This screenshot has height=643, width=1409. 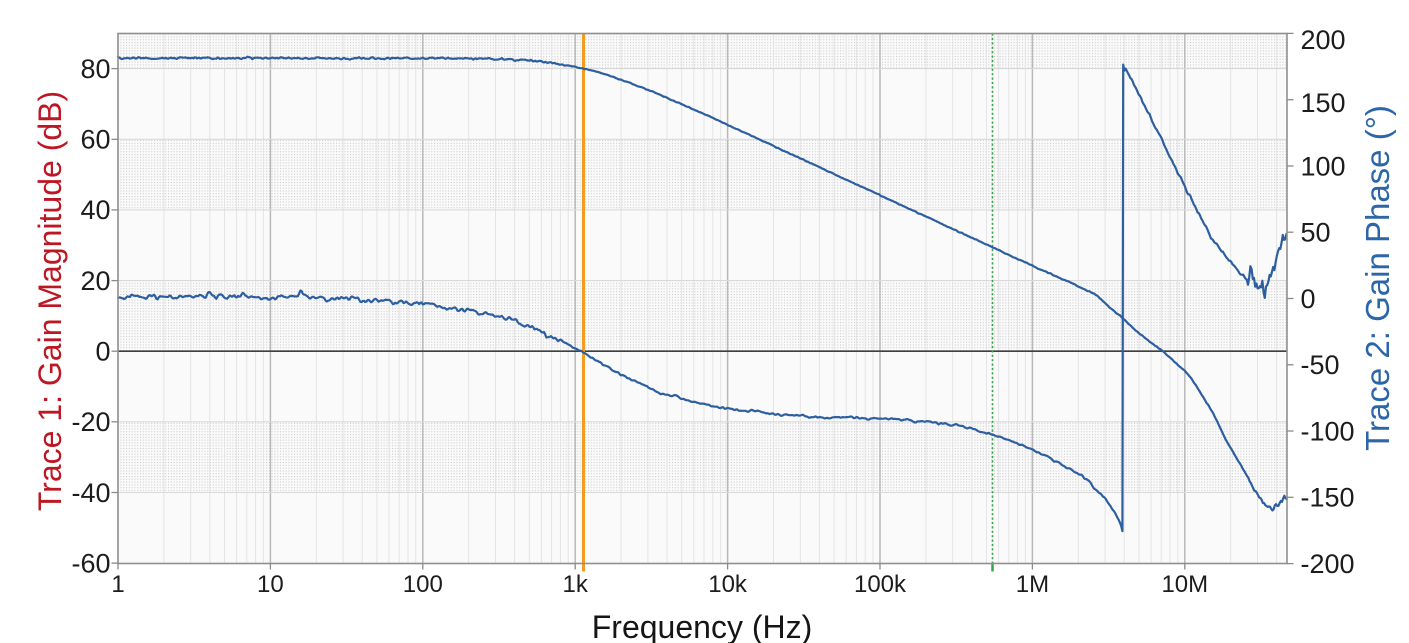 What do you see at coordinates (1328, 431) in the screenshot?
I see `svg-text: -100` at bounding box center [1328, 431].